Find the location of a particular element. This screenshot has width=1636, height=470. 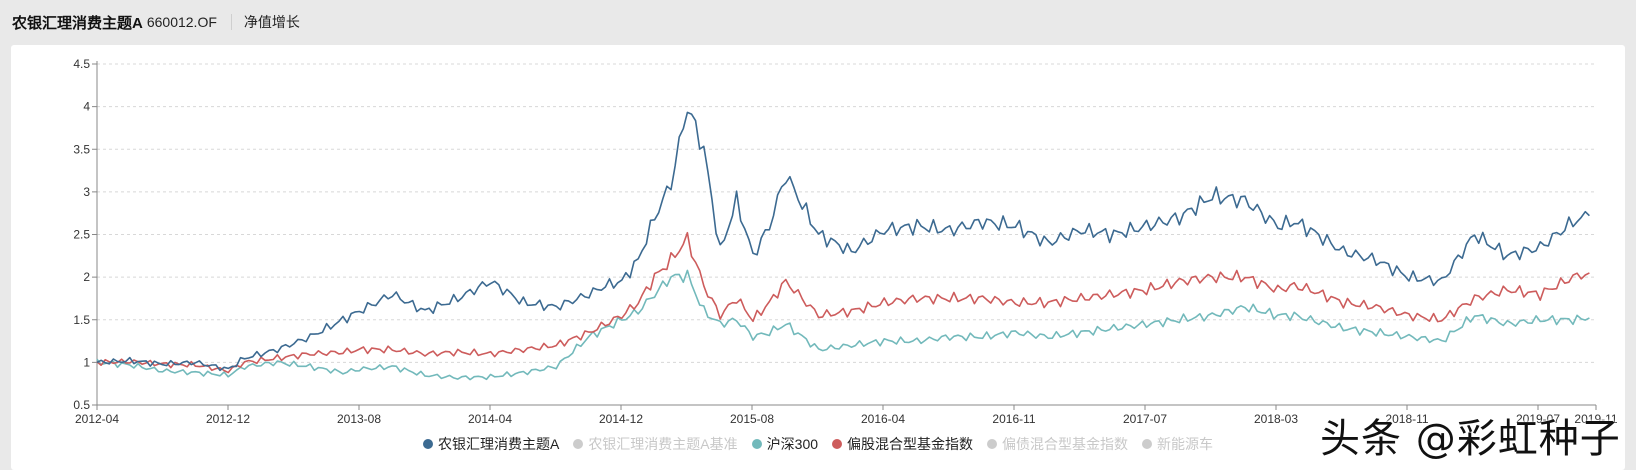

x-tick-label: 2016-04 is located at coordinates (883, 419).